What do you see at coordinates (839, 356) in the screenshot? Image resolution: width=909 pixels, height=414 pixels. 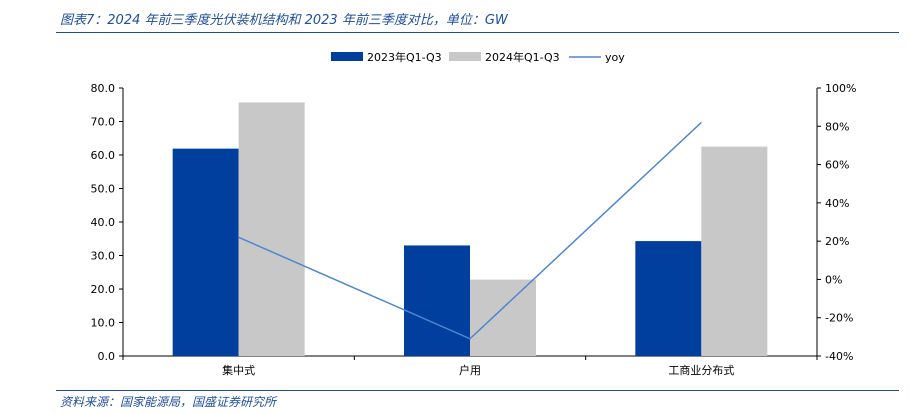 I see `right-tick-label: -40%` at bounding box center [839, 356].